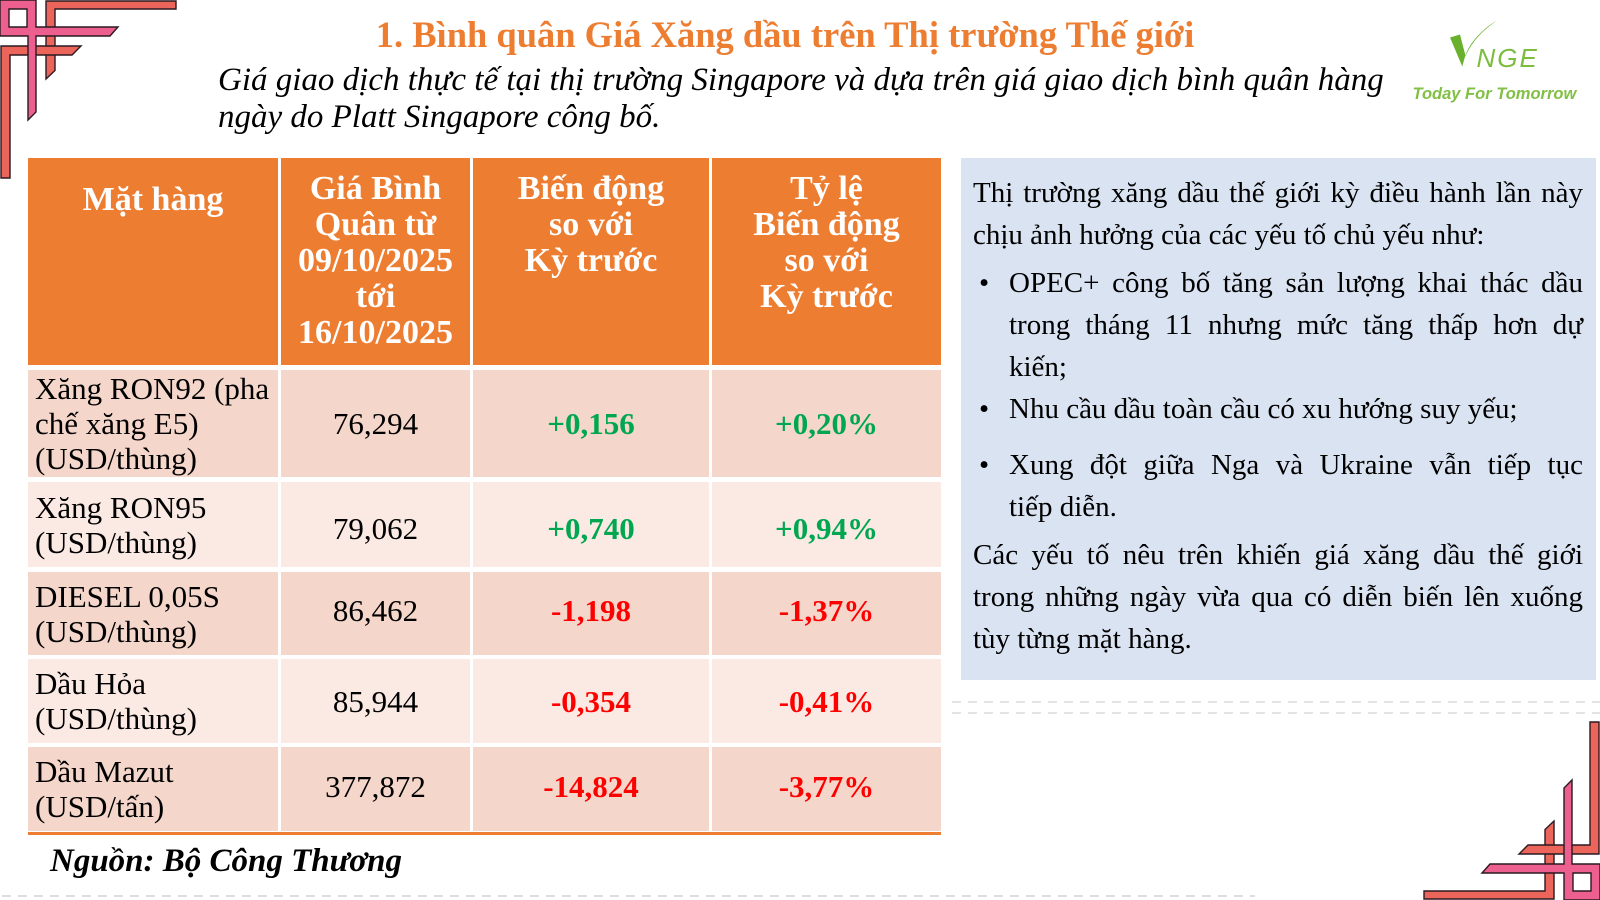 The height and width of the screenshot is (900, 1600). Describe the element at coordinates (1508, 58) in the screenshot. I see `svg-text: NGE` at that location.